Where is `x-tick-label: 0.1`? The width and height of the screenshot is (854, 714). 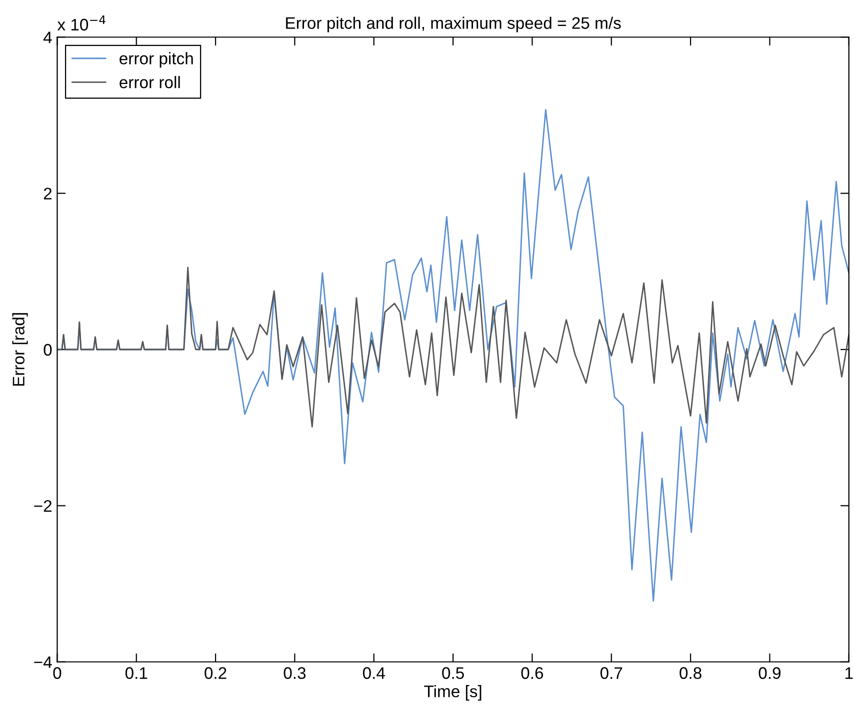
x-tick-label: 0.1 is located at coordinates (136, 673).